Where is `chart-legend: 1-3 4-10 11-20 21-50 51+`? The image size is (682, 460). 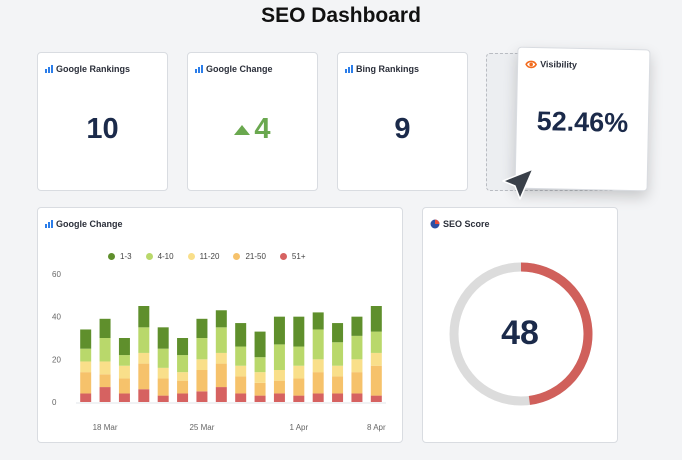
chart-legend: 1-3 4-10 11-20 21-50 51+ is located at coordinates (207, 256).